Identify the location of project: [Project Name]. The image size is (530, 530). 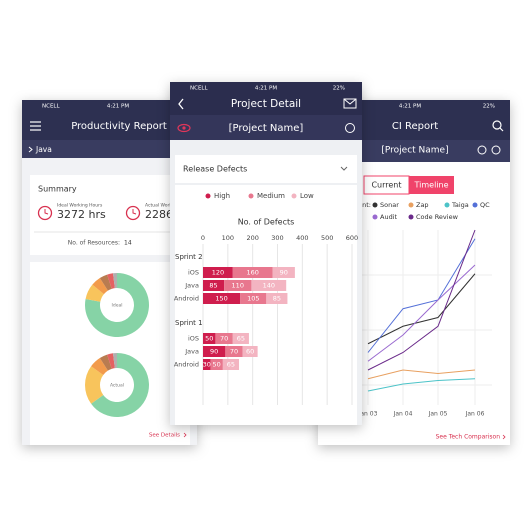
(266, 128).